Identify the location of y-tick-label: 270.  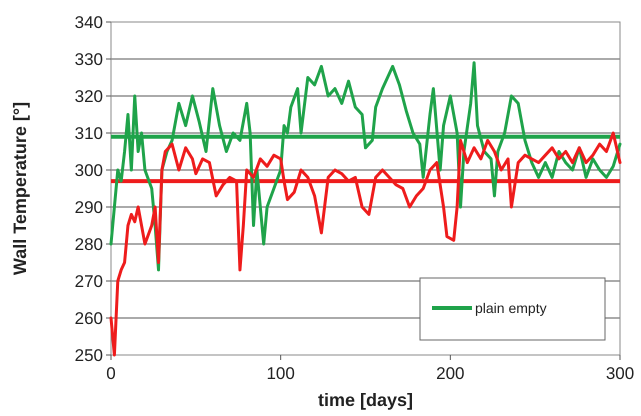
(88, 281).